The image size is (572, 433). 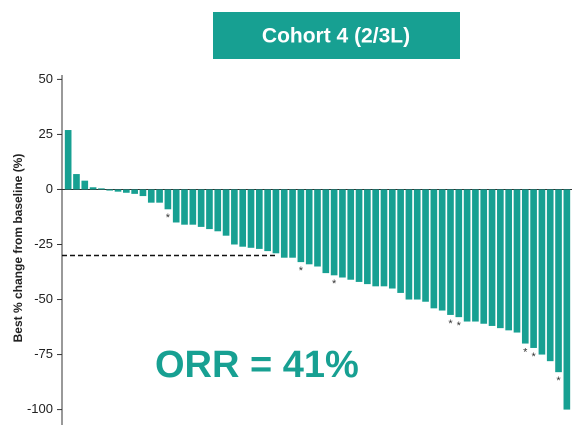 What do you see at coordinates (40, 408) in the screenshot?
I see `y-tick-label: -100` at bounding box center [40, 408].